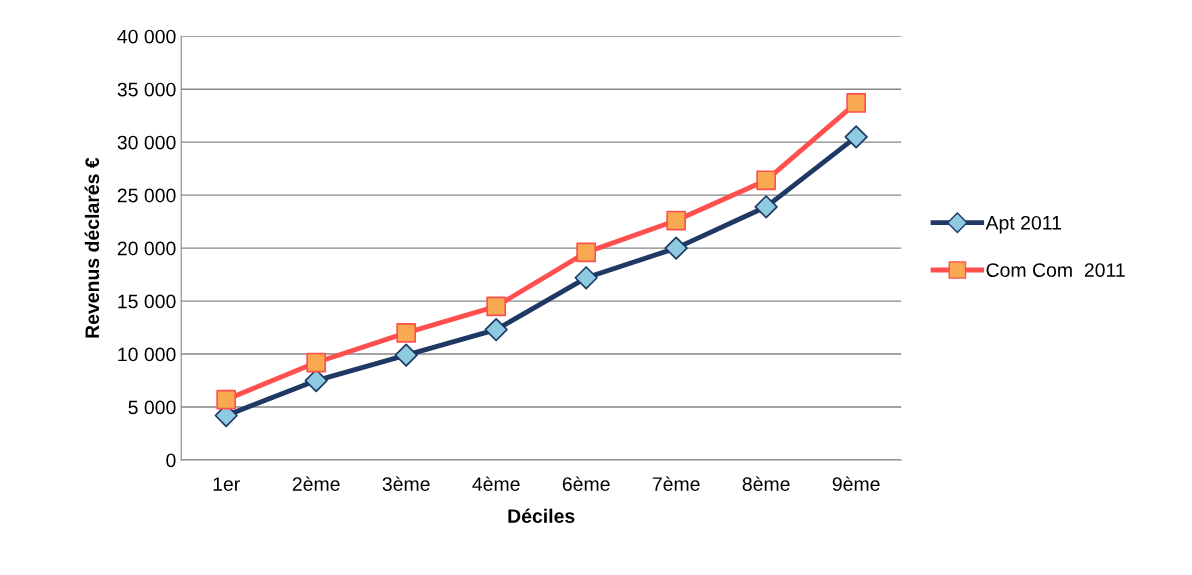 This screenshot has height=575, width=1192. I want to click on legend-label: Com Com 2011, so click(1055, 270).